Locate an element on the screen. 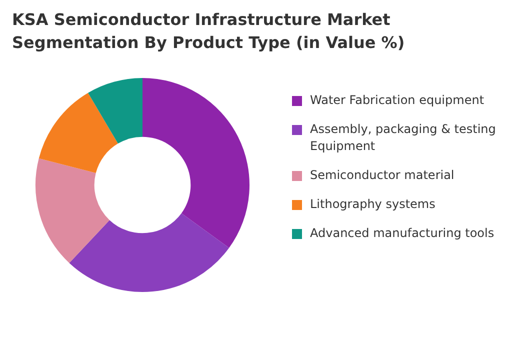 The width and height of the screenshot is (517, 347). legend-label: Water Fabrication equipment is located at coordinates (397, 100).